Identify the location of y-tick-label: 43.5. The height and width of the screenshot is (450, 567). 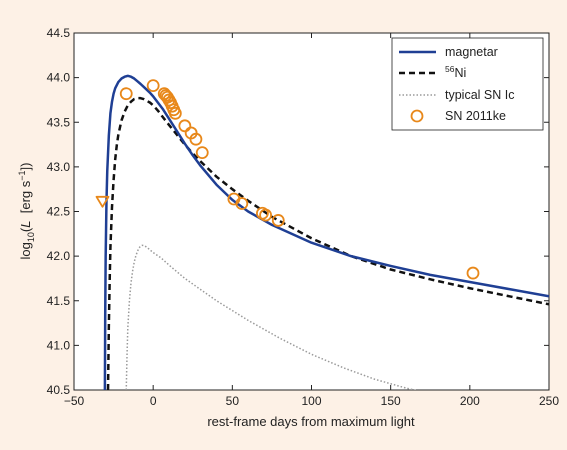
(59, 122).